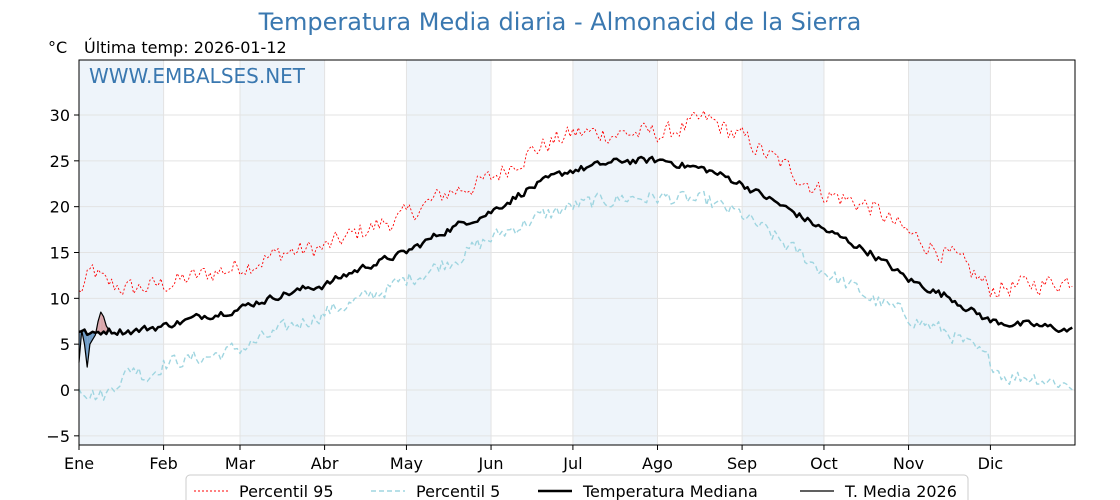 The width and height of the screenshot is (1120, 500). What do you see at coordinates (58, 436) in the screenshot?
I see `y-tick-label: −5` at bounding box center [58, 436].